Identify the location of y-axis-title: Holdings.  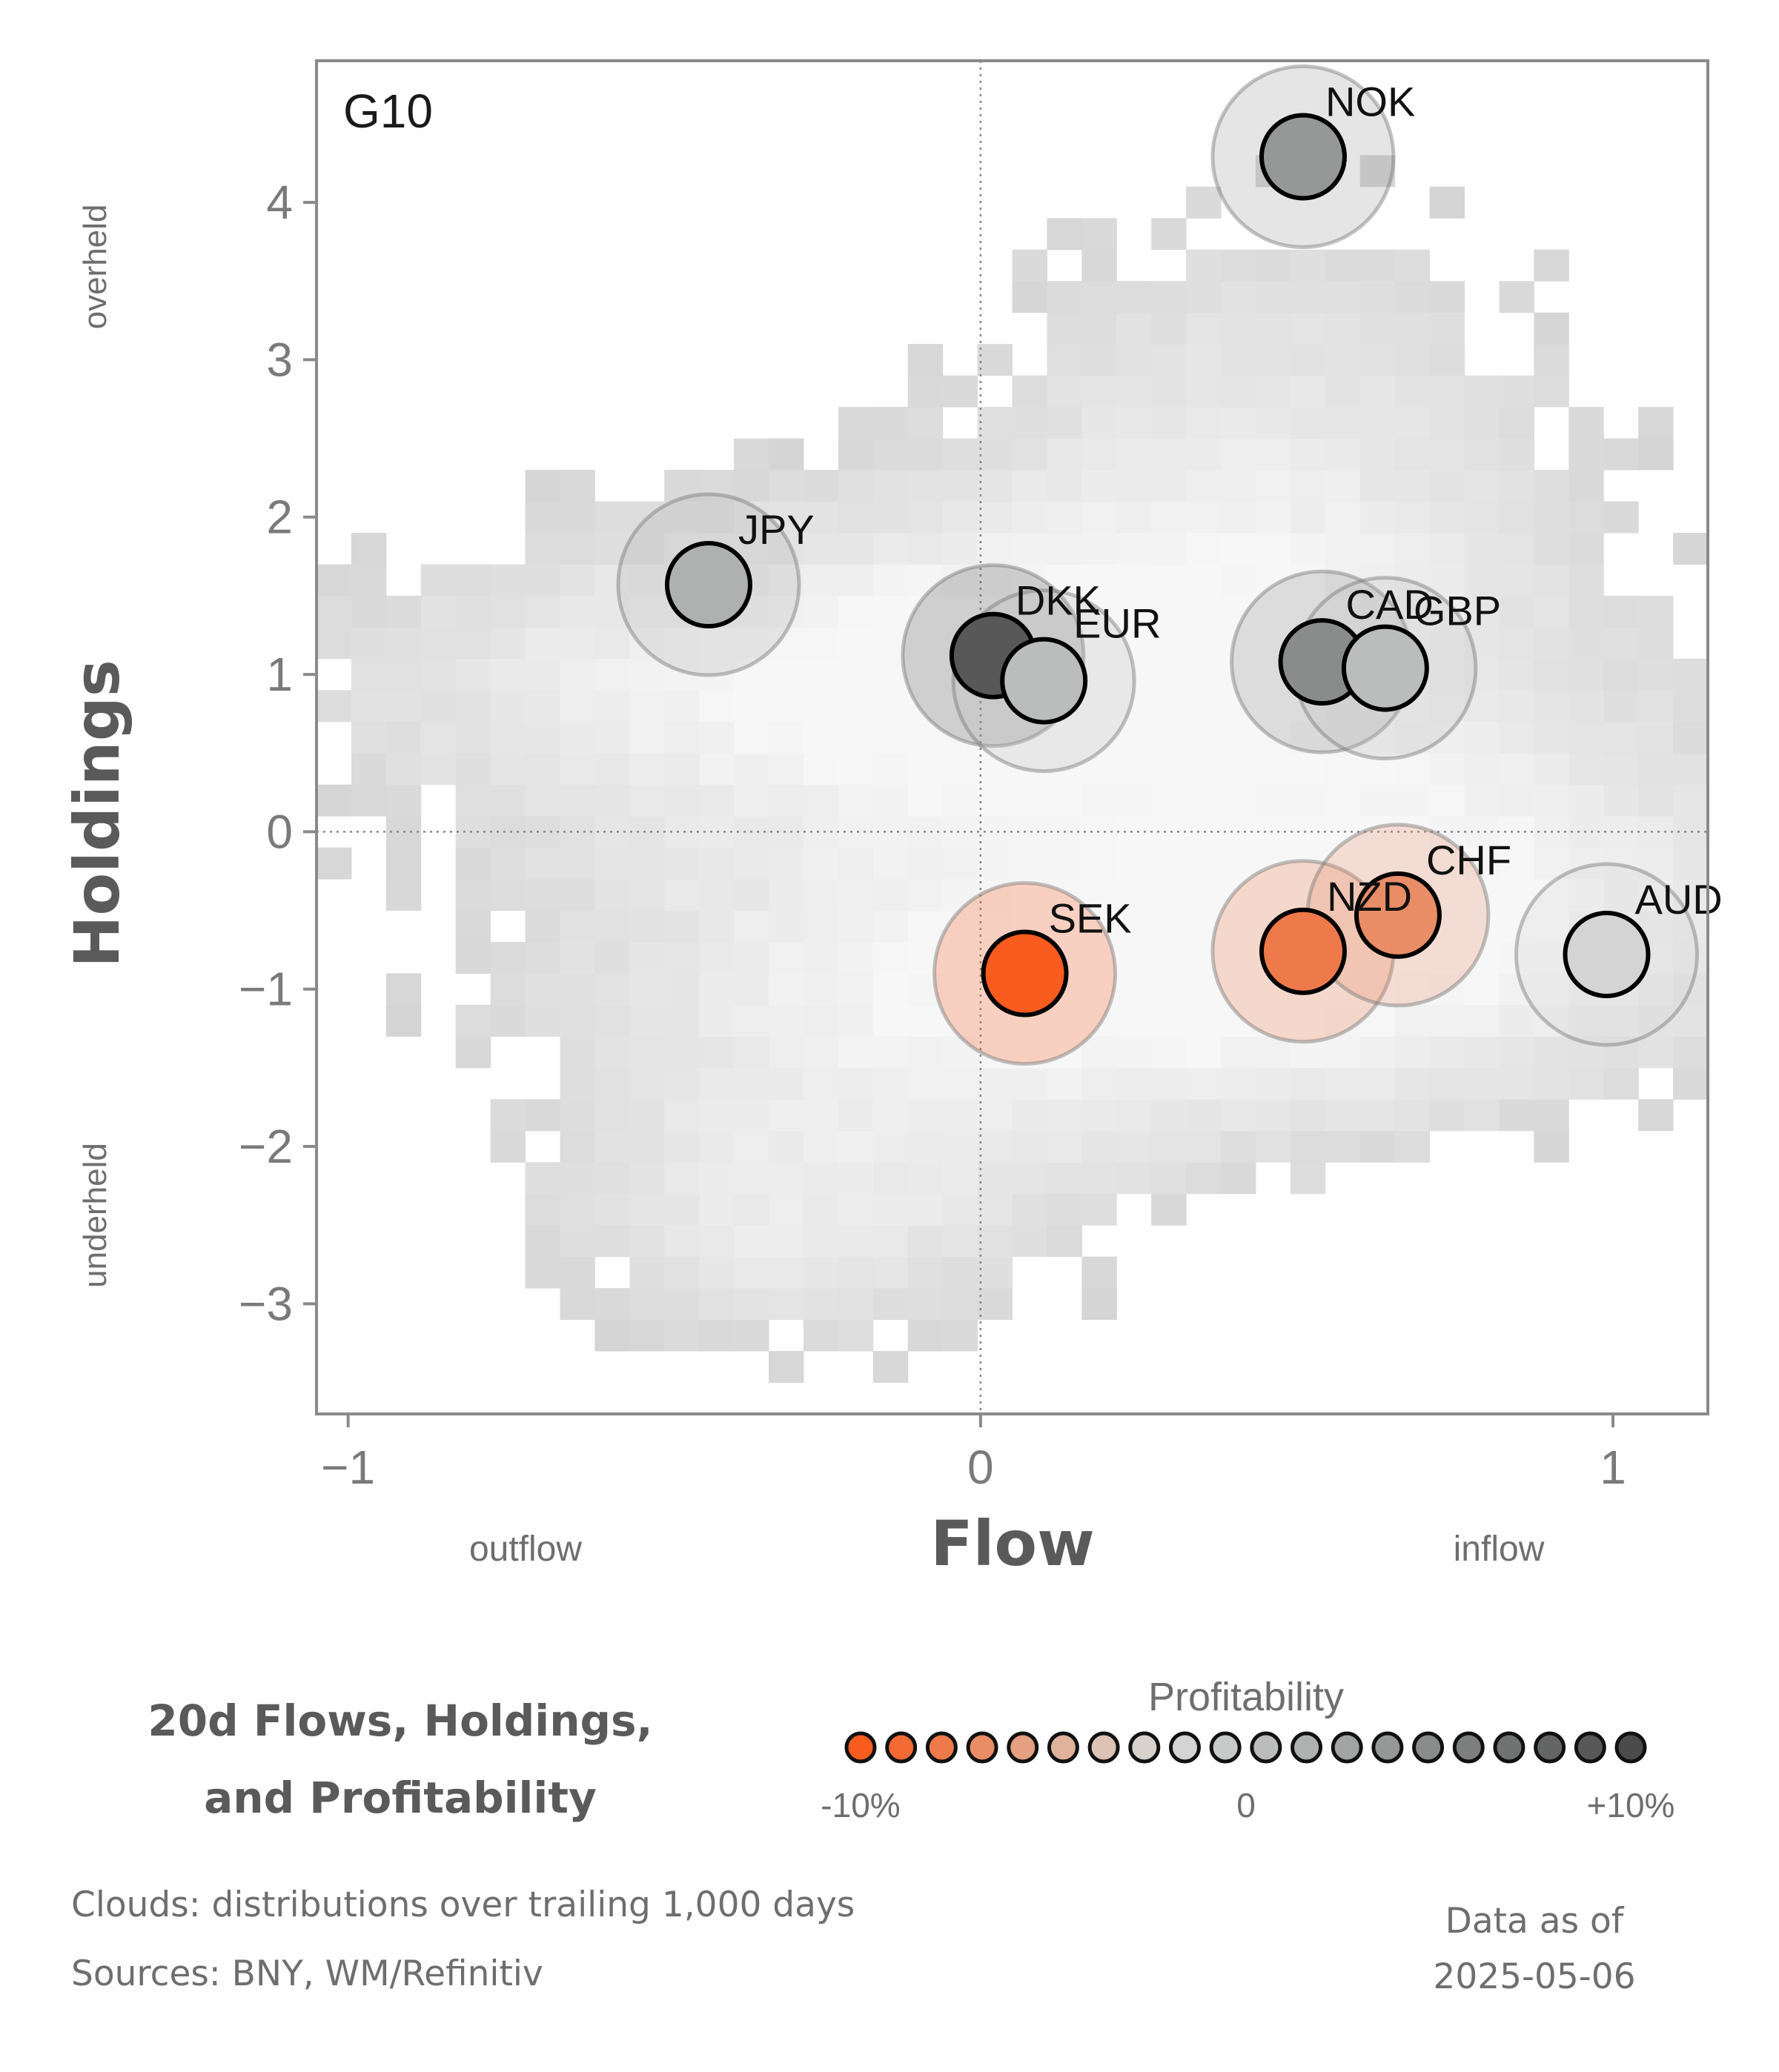
(97, 814).